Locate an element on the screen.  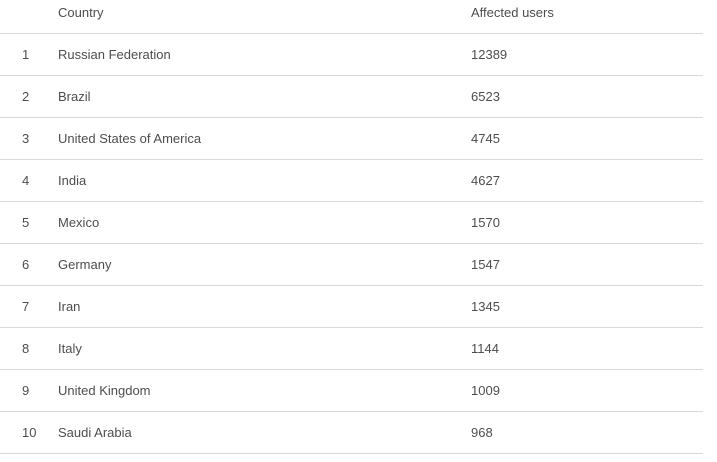
rank-cell: 2 is located at coordinates (26, 96).